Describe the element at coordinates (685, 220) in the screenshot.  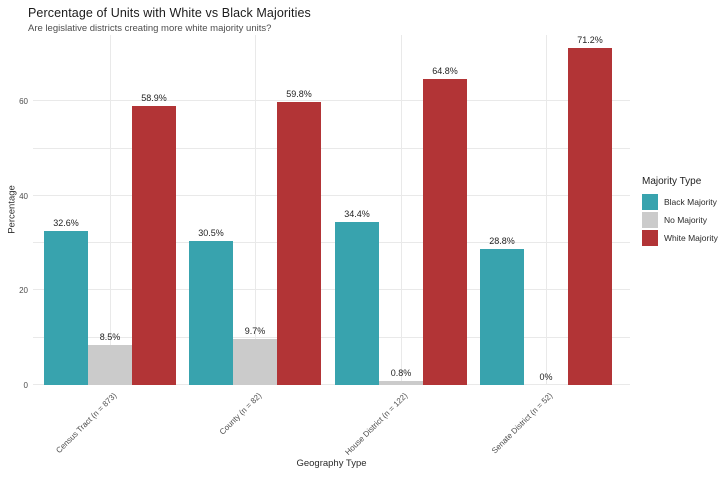
I see `legend-item-label: No Majority` at that location.